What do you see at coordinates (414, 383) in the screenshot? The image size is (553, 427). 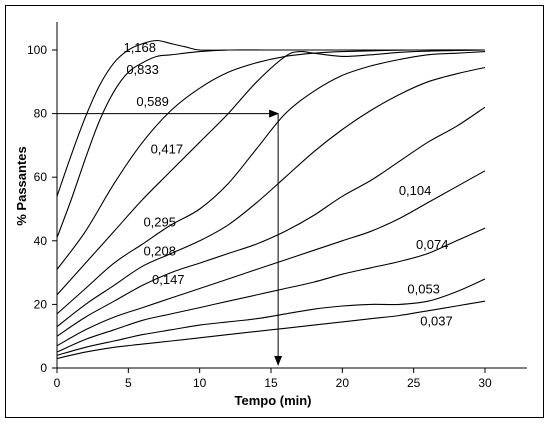 I see `x-tick-label: 25` at bounding box center [414, 383].